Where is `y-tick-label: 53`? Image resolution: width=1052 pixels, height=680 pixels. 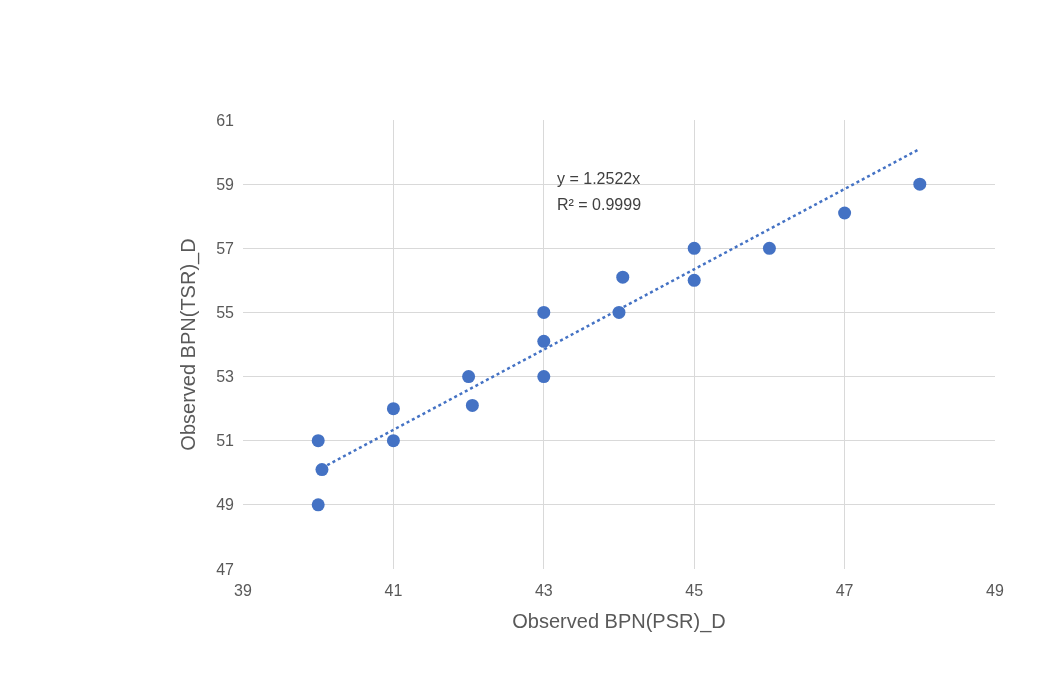 y-tick-label: 53 is located at coordinates (225, 377).